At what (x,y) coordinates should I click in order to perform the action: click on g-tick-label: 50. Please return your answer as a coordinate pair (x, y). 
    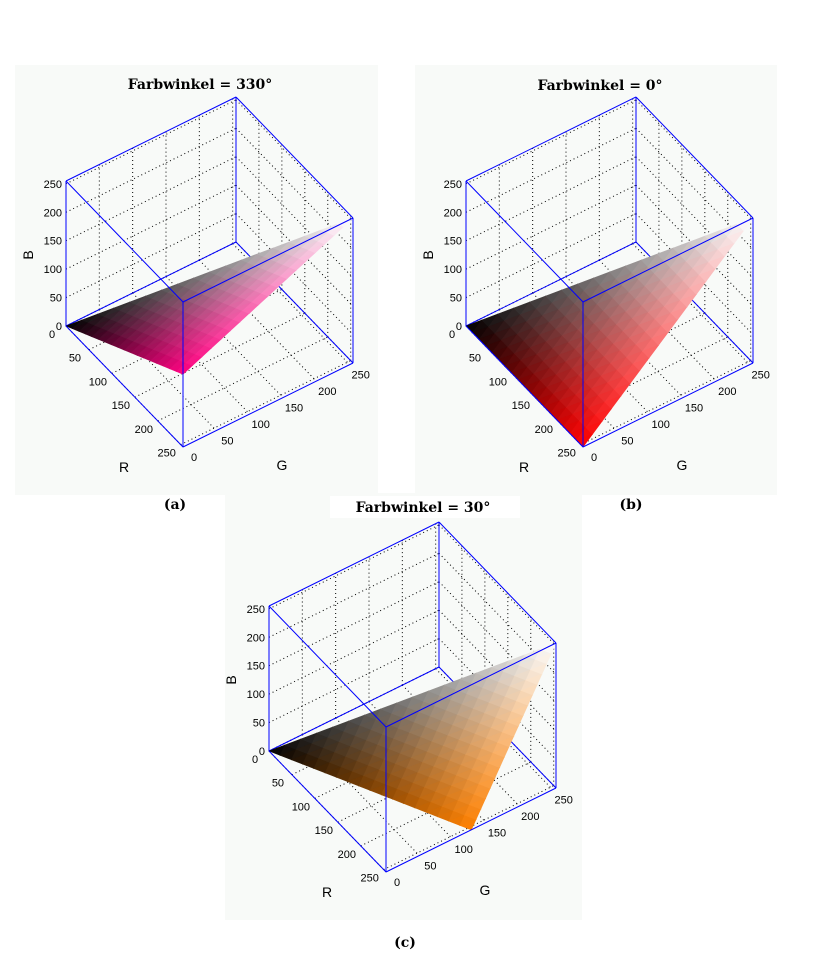
    Looking at the image, I should click on (430, 867).